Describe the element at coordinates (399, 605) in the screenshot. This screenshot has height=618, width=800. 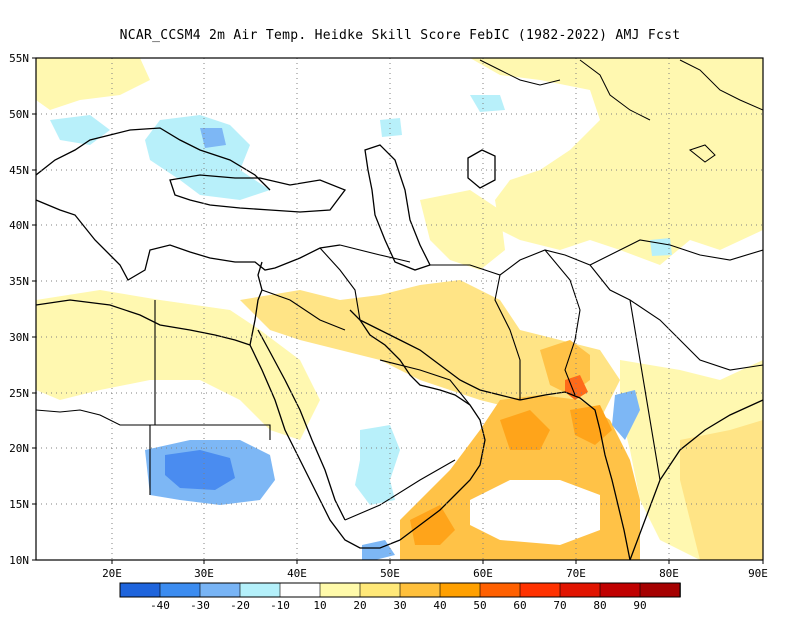
I see `colorbar-label: 30` at that location.